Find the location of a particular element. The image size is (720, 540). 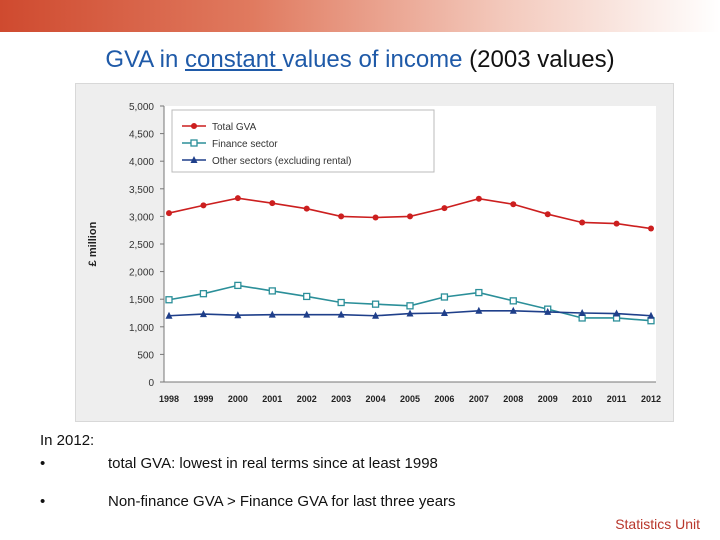

title-part-constant: constant is located at coordinates (234, 59).